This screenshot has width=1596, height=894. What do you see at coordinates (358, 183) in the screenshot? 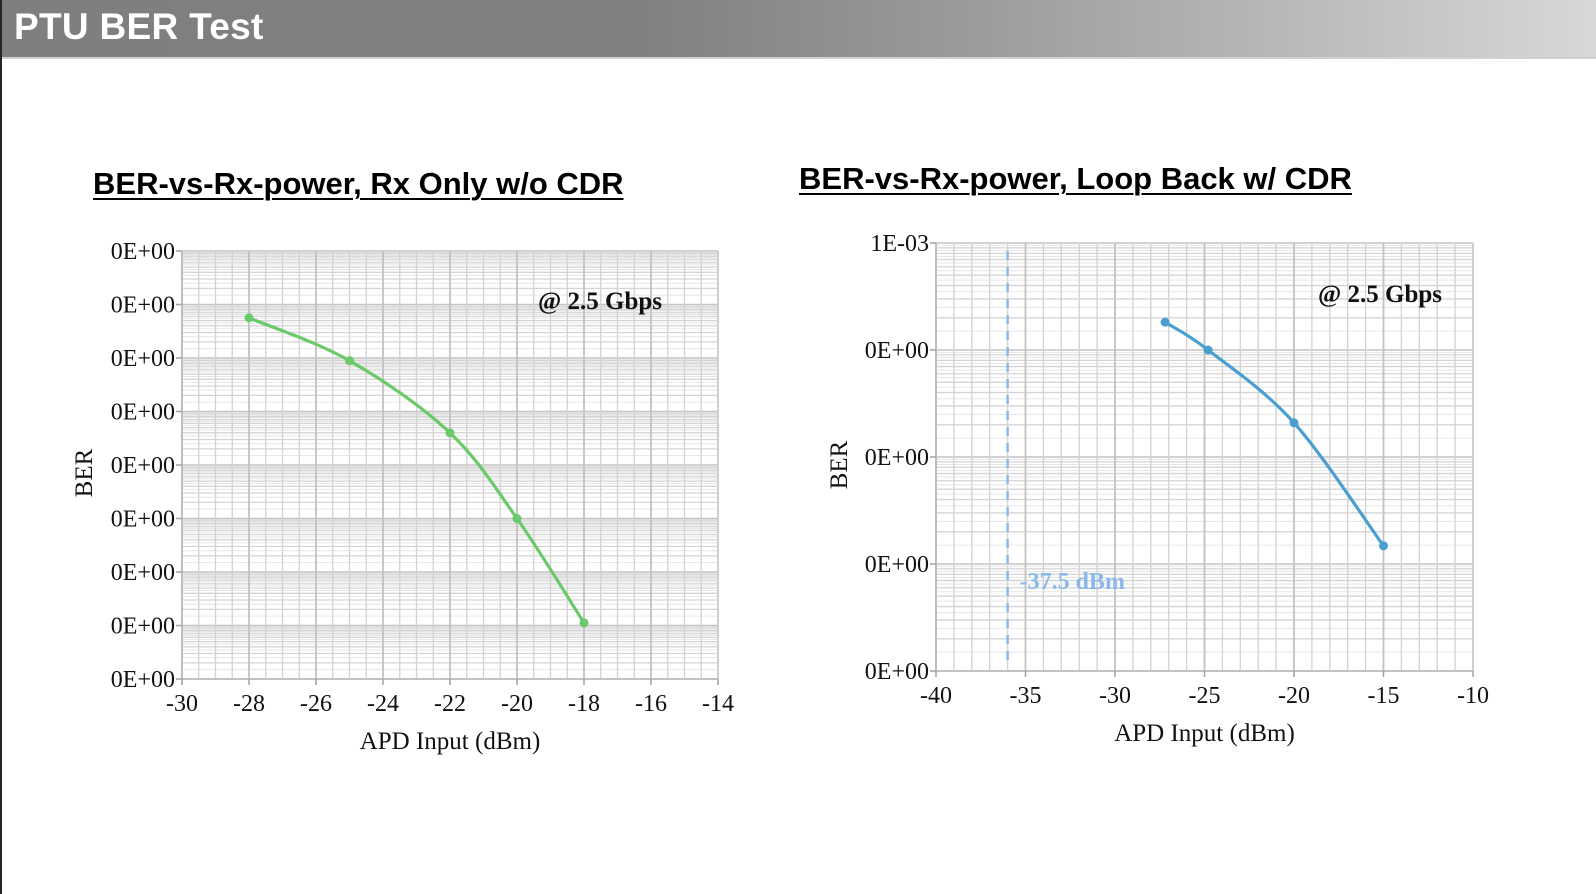
I see `chart-title-rx-only: BER-vs-Rx-power, Rx Only w/o CDR` at bounding box center [358, 183].